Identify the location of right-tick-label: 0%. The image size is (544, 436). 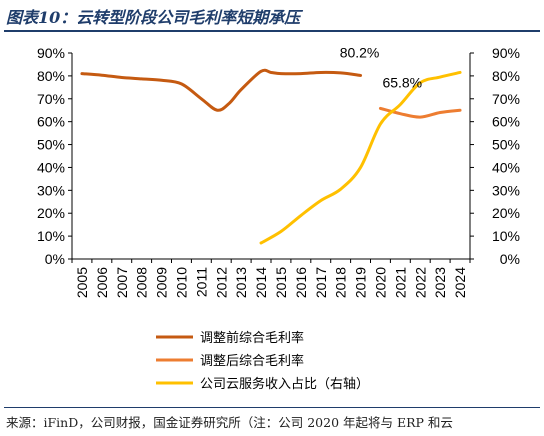
(510, 259).